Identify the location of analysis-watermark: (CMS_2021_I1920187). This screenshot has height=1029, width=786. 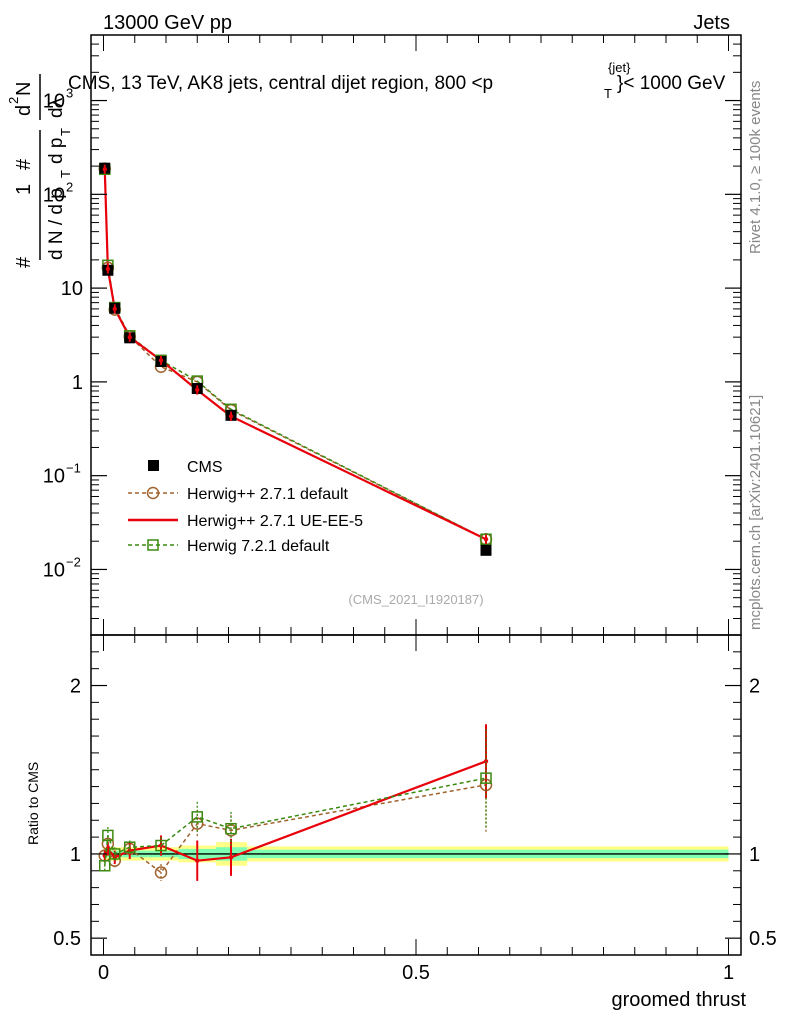
(415, 599).